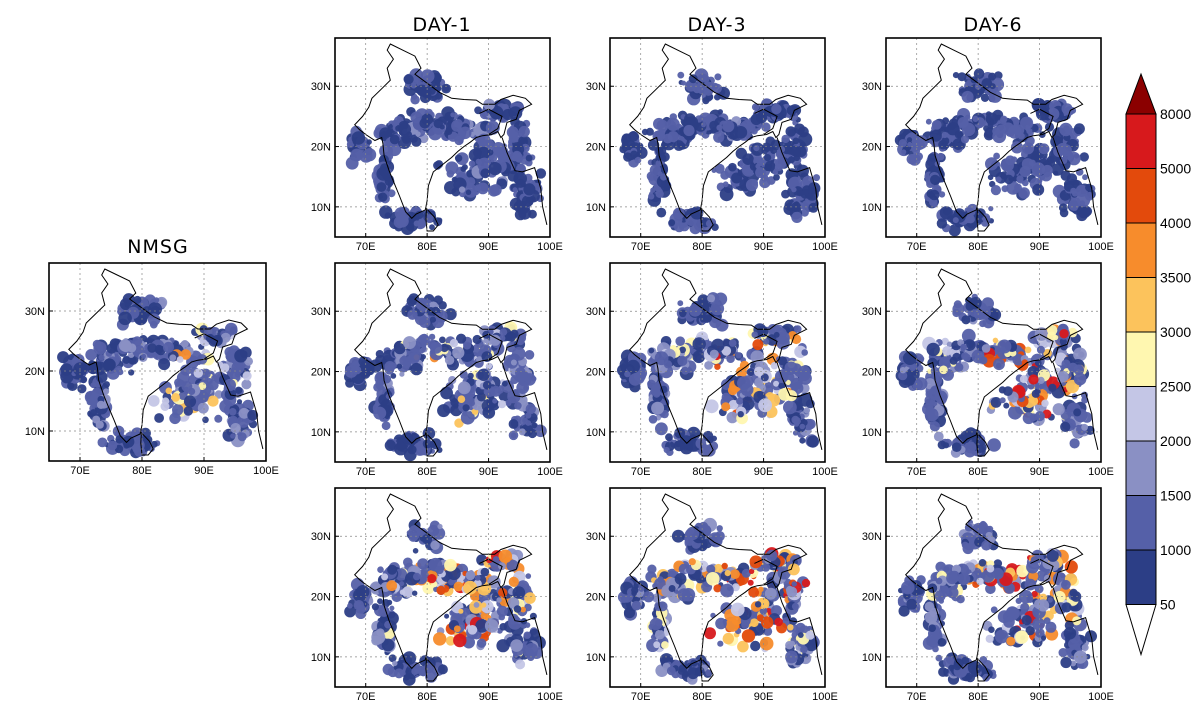 The image size is (1200, 705). I want to click on colorbar-label: 3000, so click(1175, 332).